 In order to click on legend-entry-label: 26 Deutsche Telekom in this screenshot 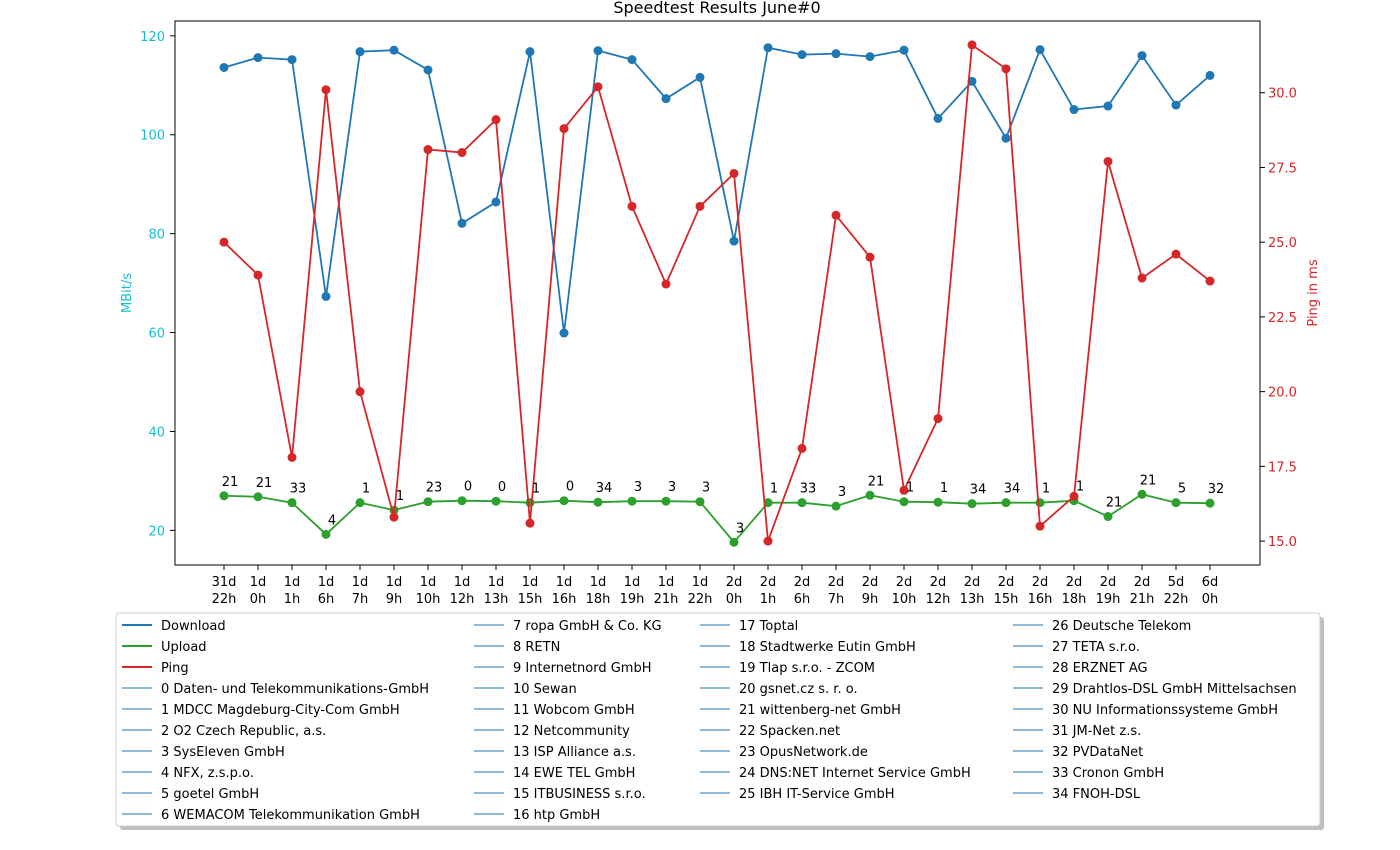, I will do `click(1121, 626)`.